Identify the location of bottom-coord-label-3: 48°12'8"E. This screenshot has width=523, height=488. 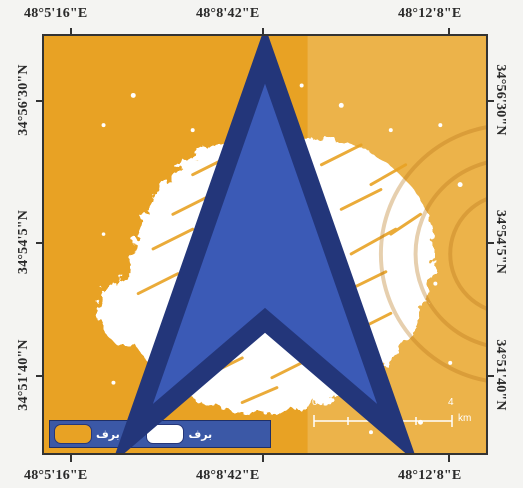
(430, 475).